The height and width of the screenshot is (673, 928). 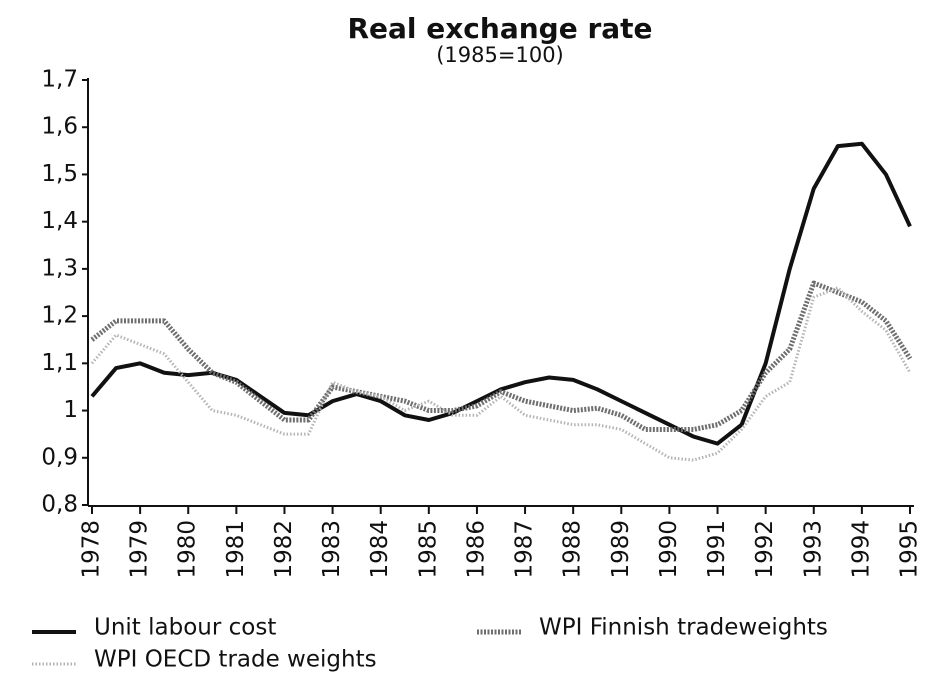 I want to click on x-tick-label: 1990, so click(x=669, y=549).